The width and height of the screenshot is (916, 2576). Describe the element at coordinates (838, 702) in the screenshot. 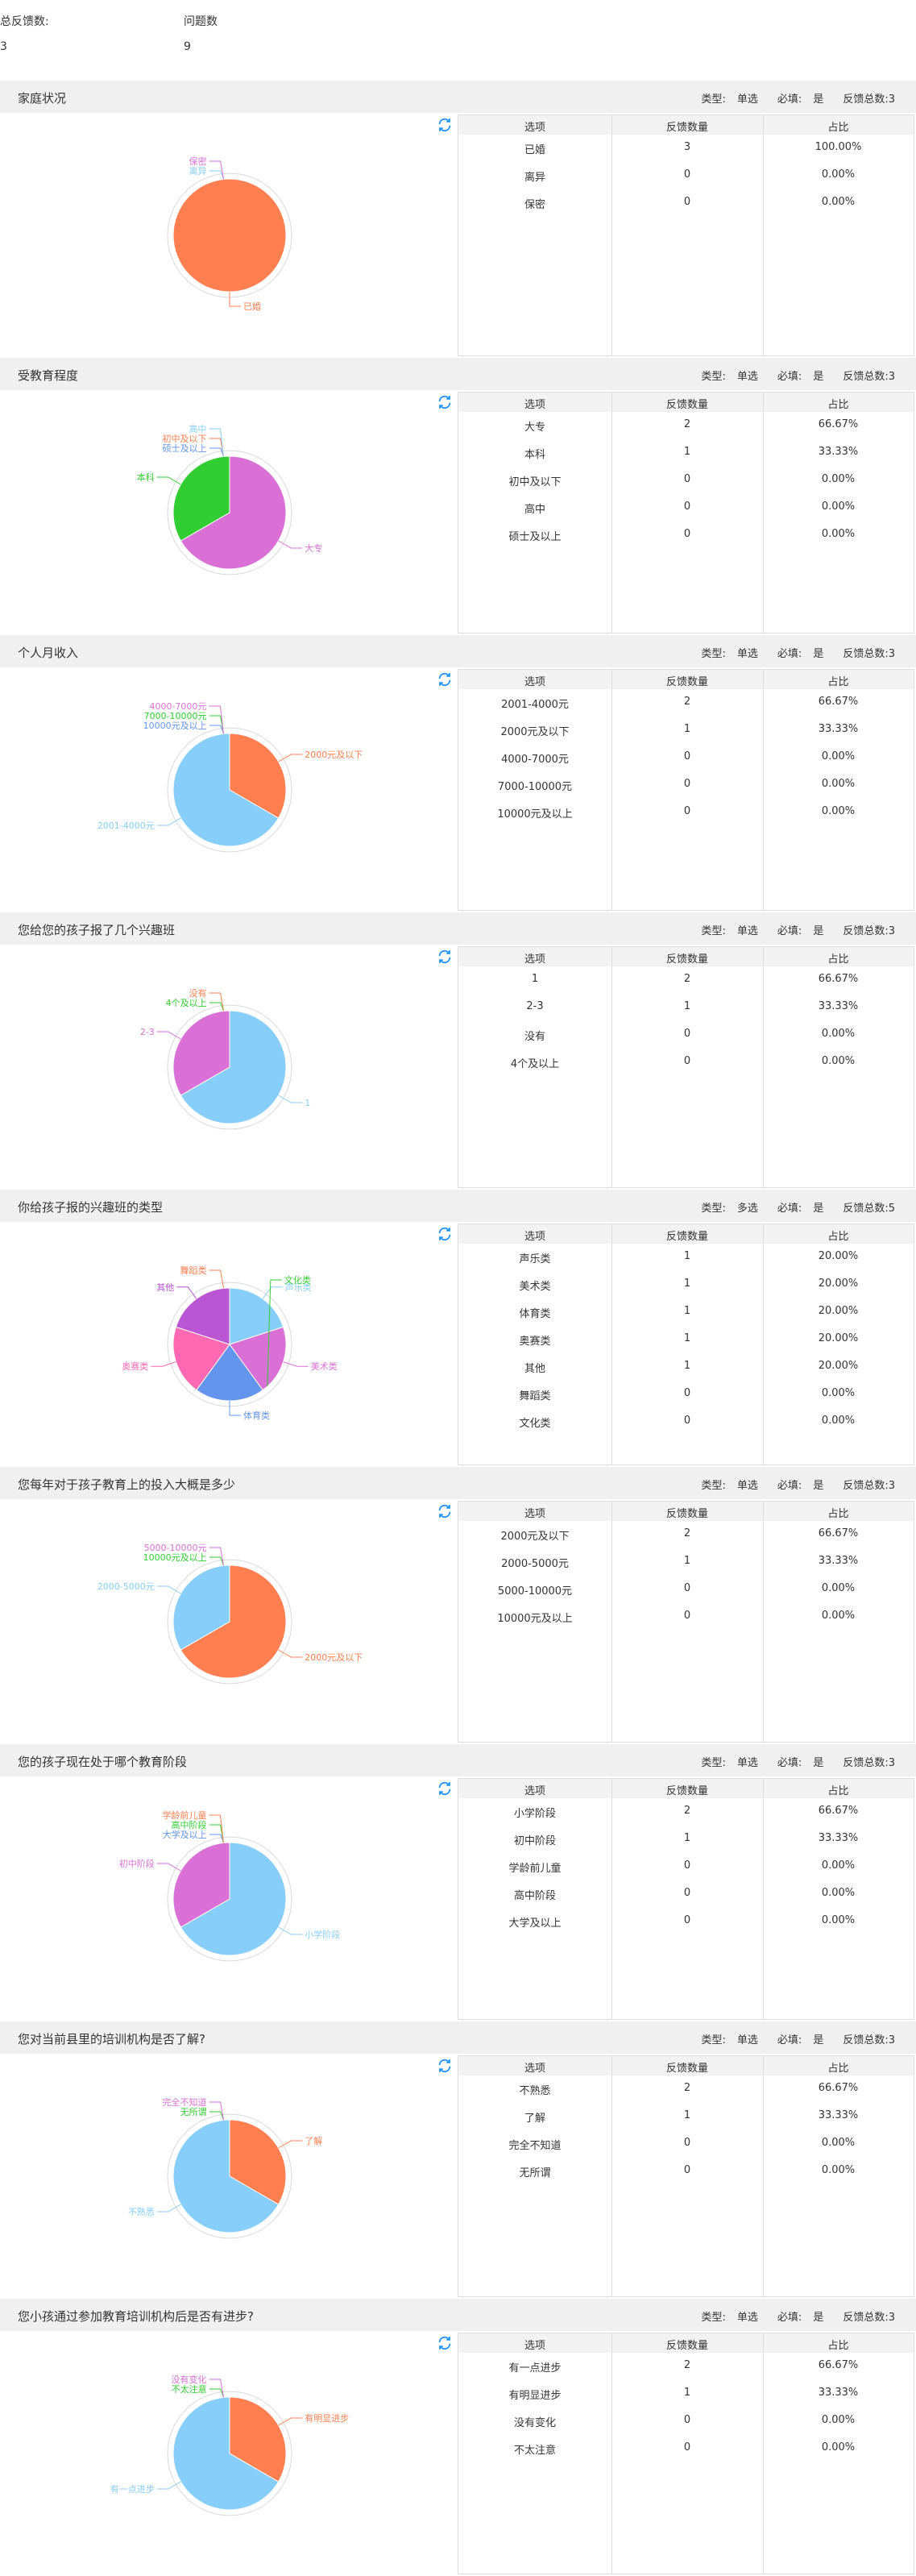

I see `row-ratio: 66.67%` at that location.